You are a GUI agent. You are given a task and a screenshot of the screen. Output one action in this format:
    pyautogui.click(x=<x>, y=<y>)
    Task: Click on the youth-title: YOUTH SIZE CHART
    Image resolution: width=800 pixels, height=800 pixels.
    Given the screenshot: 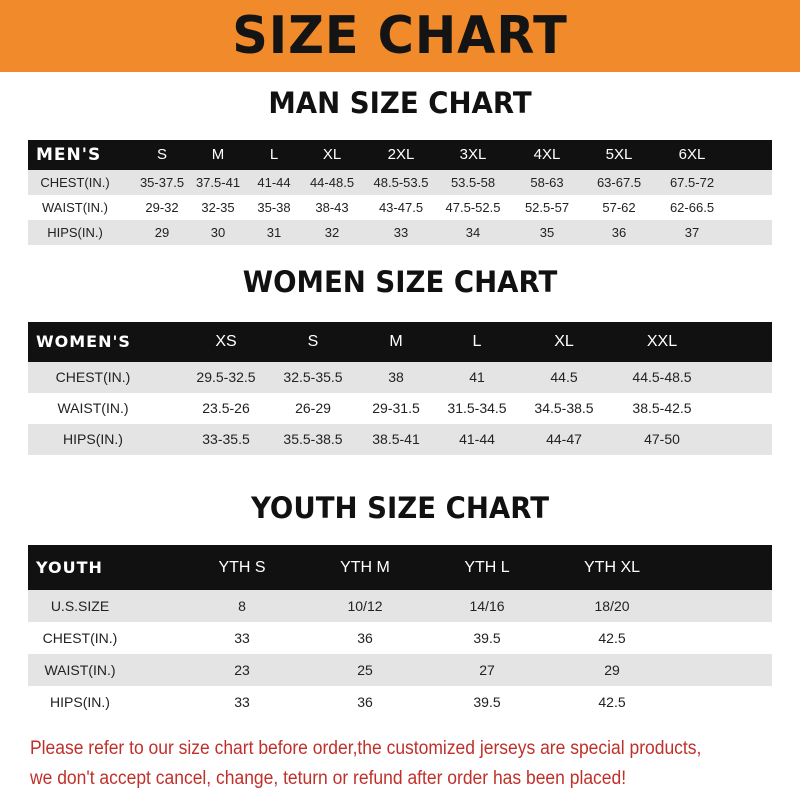 What is the action you would take?
    pyautogui.click(x=400, y=508)
    